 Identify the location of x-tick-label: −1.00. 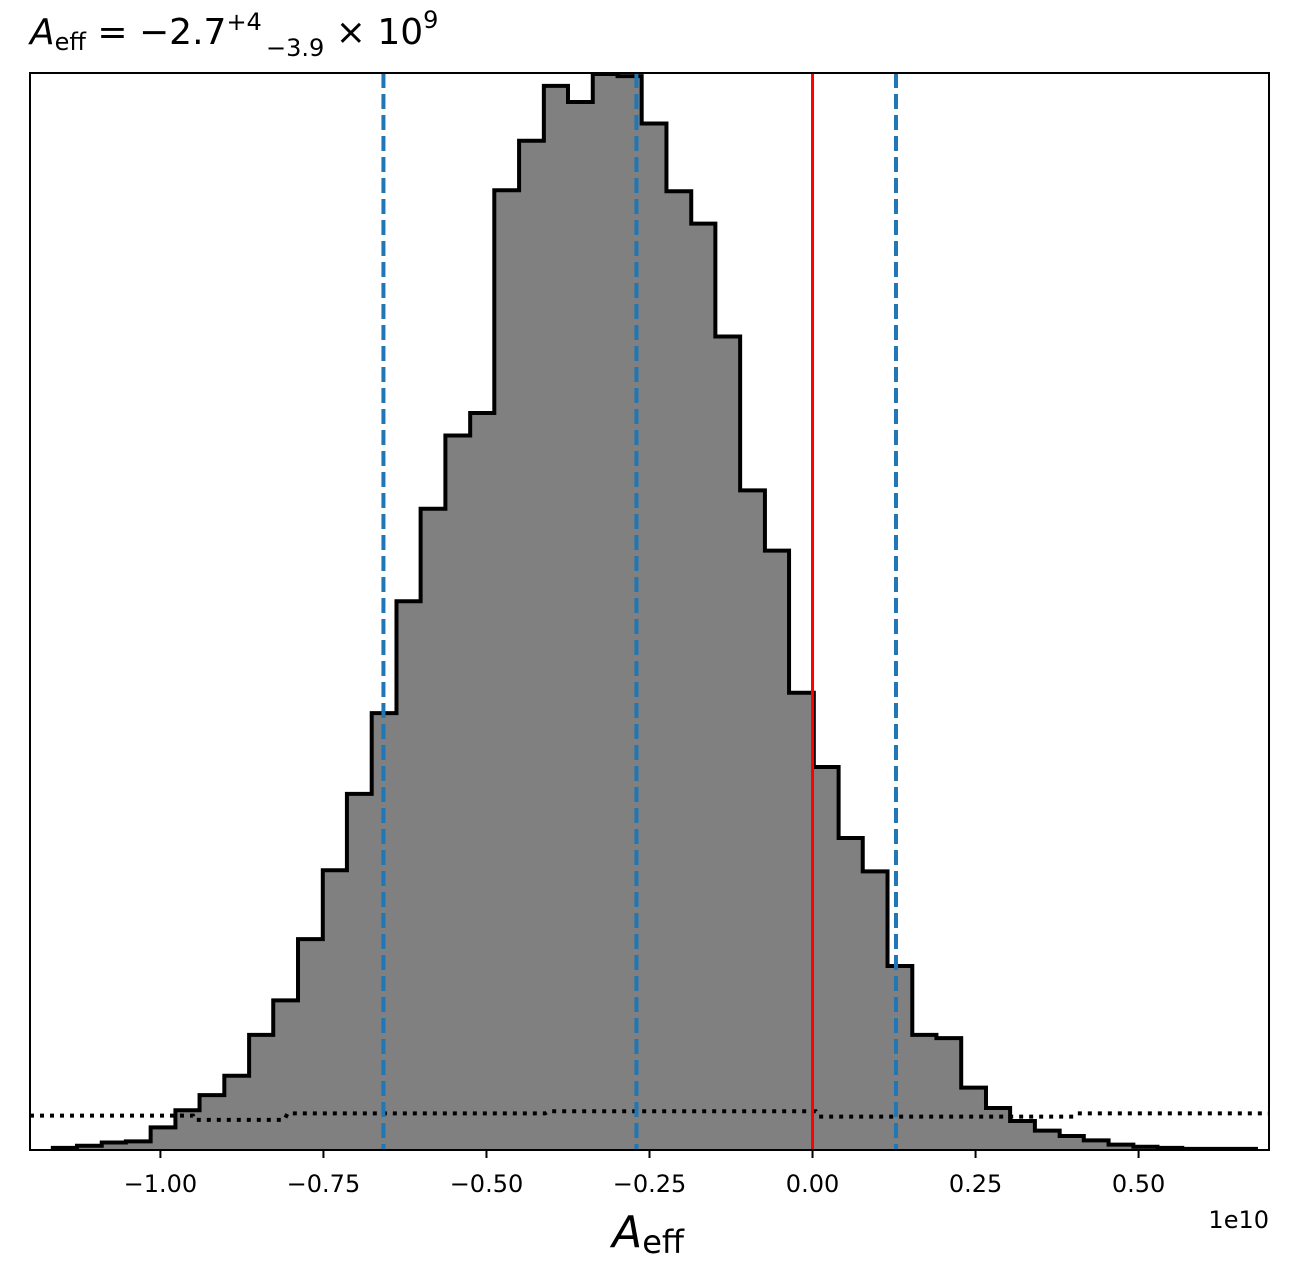
(161, 1184).